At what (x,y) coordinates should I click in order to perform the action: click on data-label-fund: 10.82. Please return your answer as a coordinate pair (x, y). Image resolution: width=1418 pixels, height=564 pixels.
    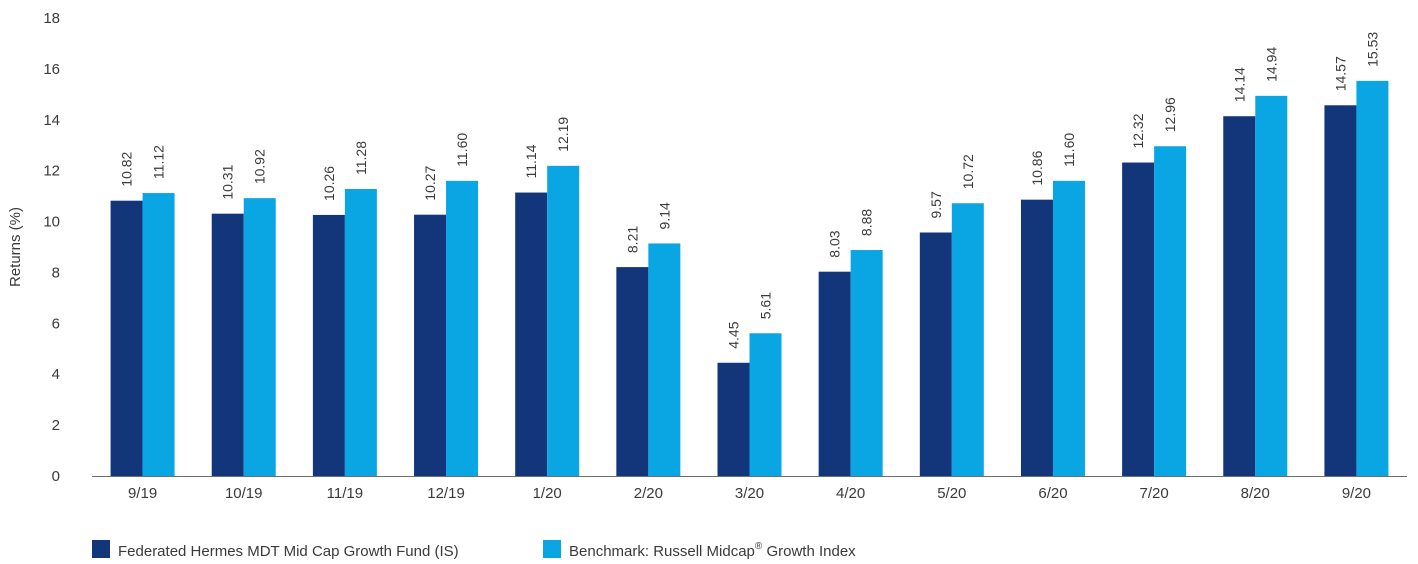
    Looking at the image, I should click on (127, 168).